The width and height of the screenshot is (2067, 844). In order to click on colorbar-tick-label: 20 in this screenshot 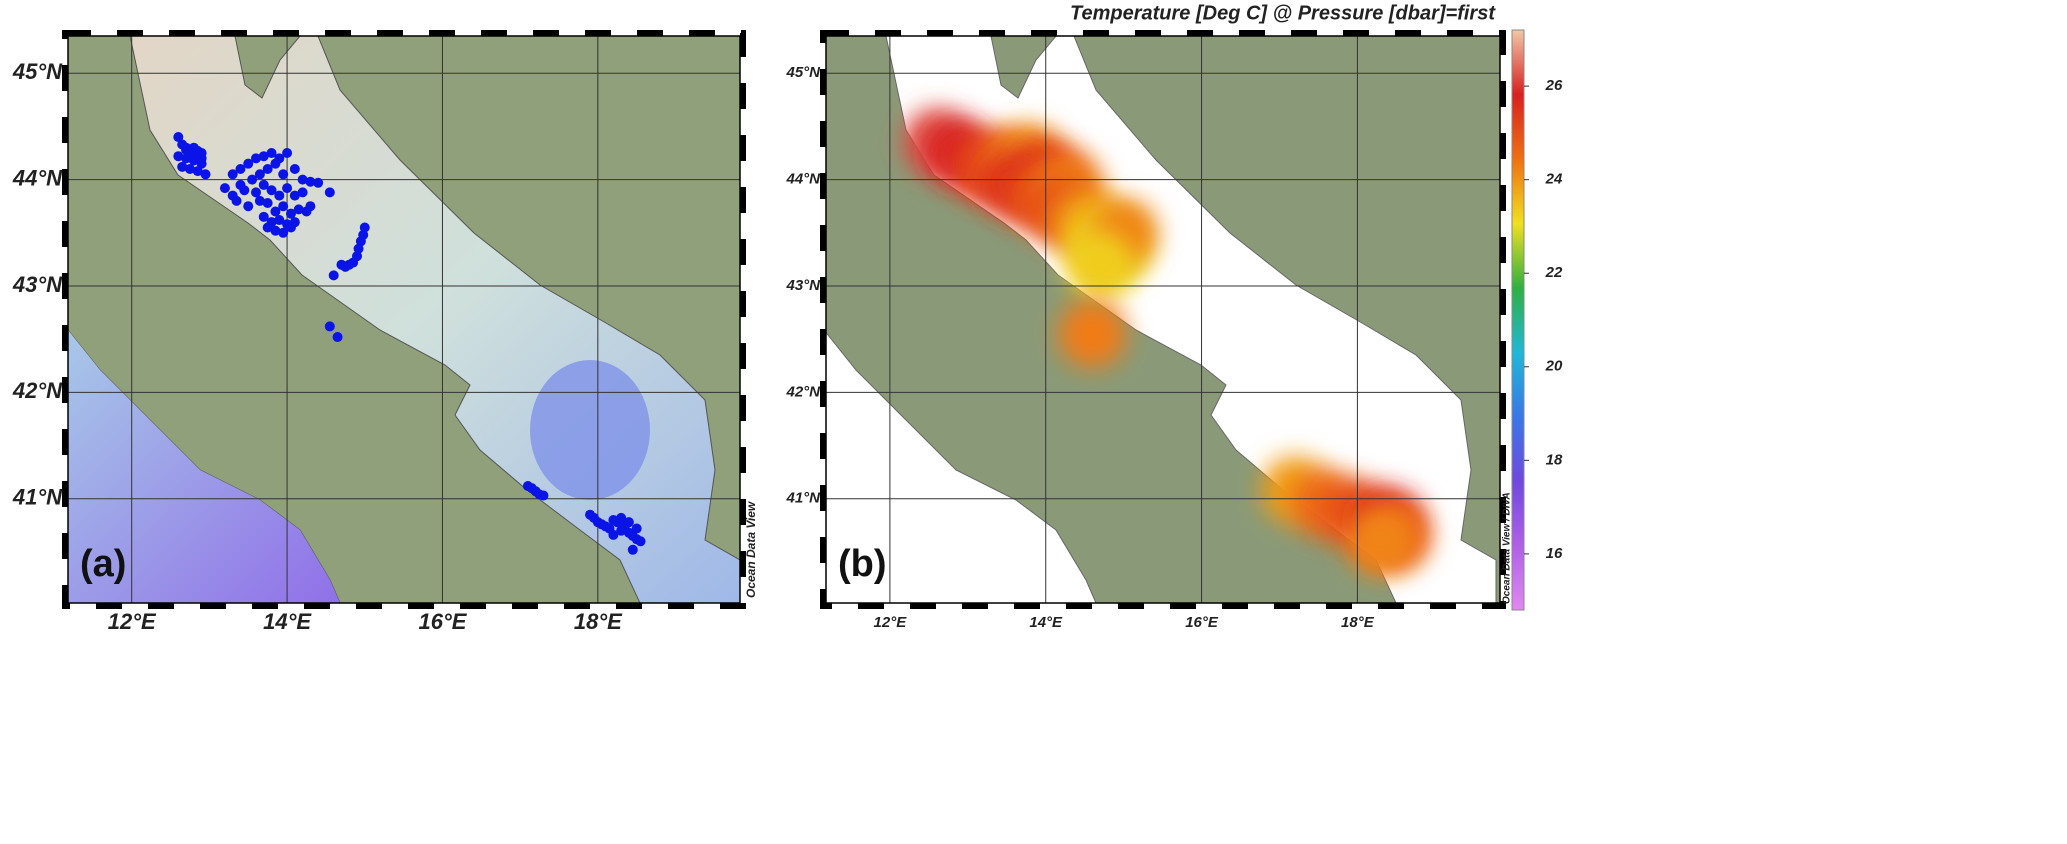, I will do `click(1554, 366)`.